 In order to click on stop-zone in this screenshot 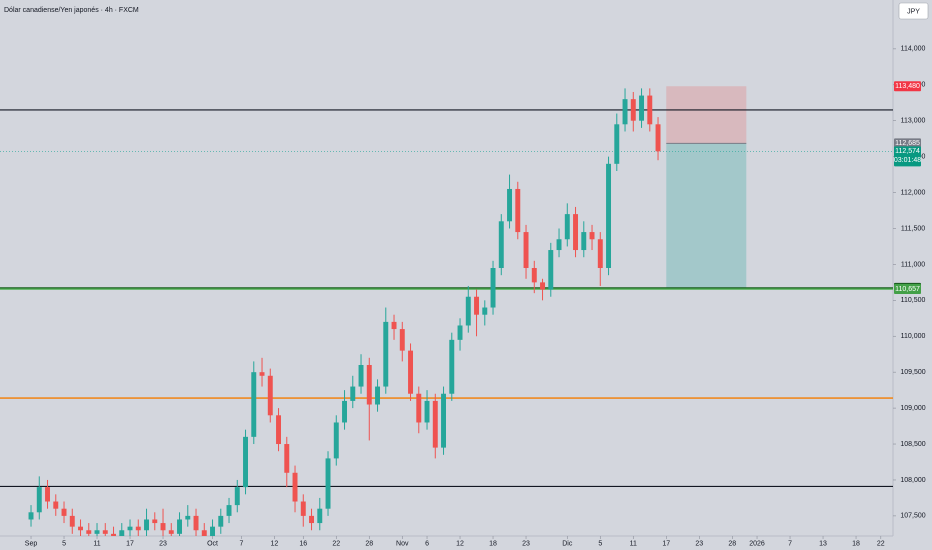, I will do `click(706, 115)`.